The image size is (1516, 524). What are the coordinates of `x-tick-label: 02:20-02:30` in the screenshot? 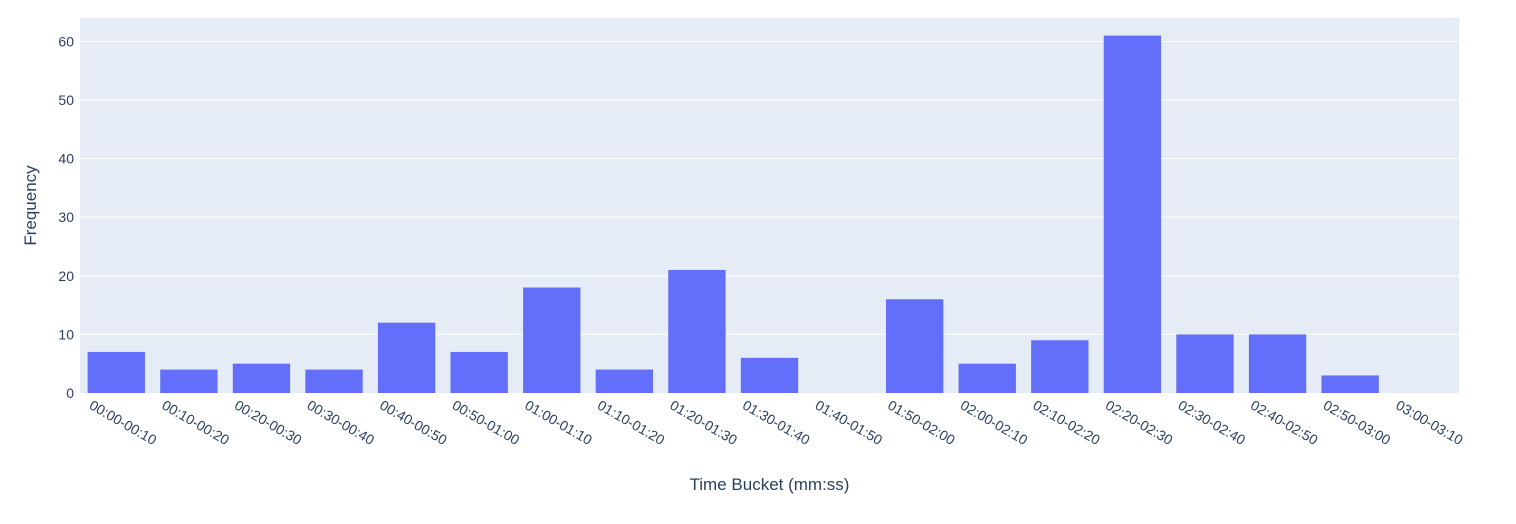 It's located at (1139, 422).